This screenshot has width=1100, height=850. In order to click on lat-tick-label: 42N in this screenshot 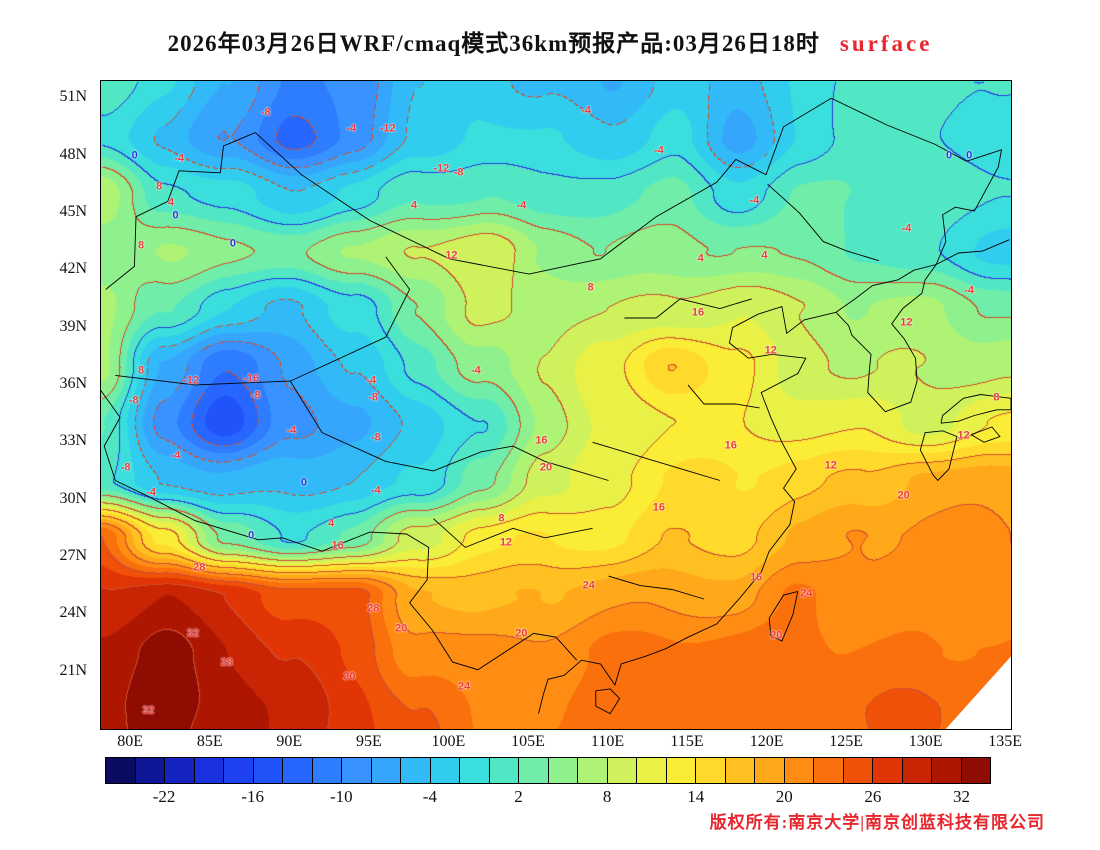, I will do `click(73, 269)`.